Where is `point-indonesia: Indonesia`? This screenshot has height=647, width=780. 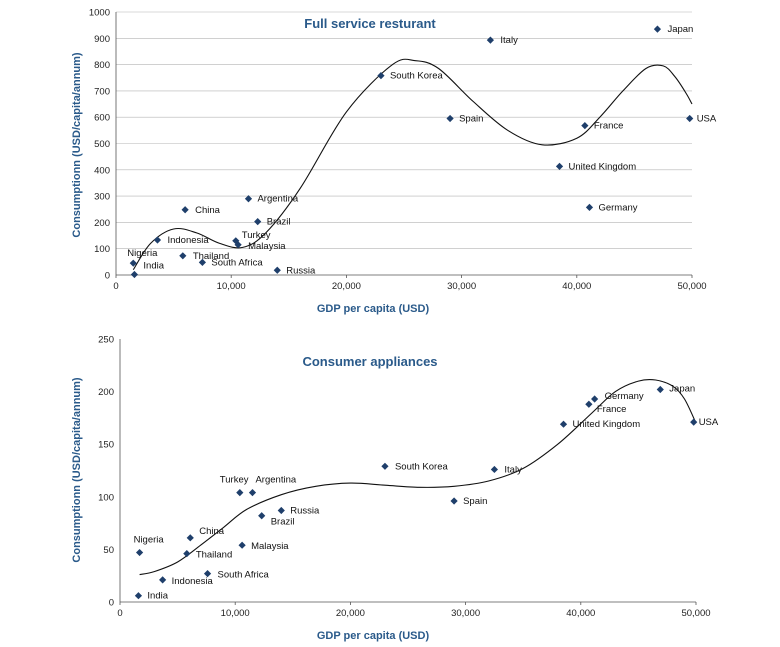
point-indonesia: Indonesia is located at coordinates (181, 240).